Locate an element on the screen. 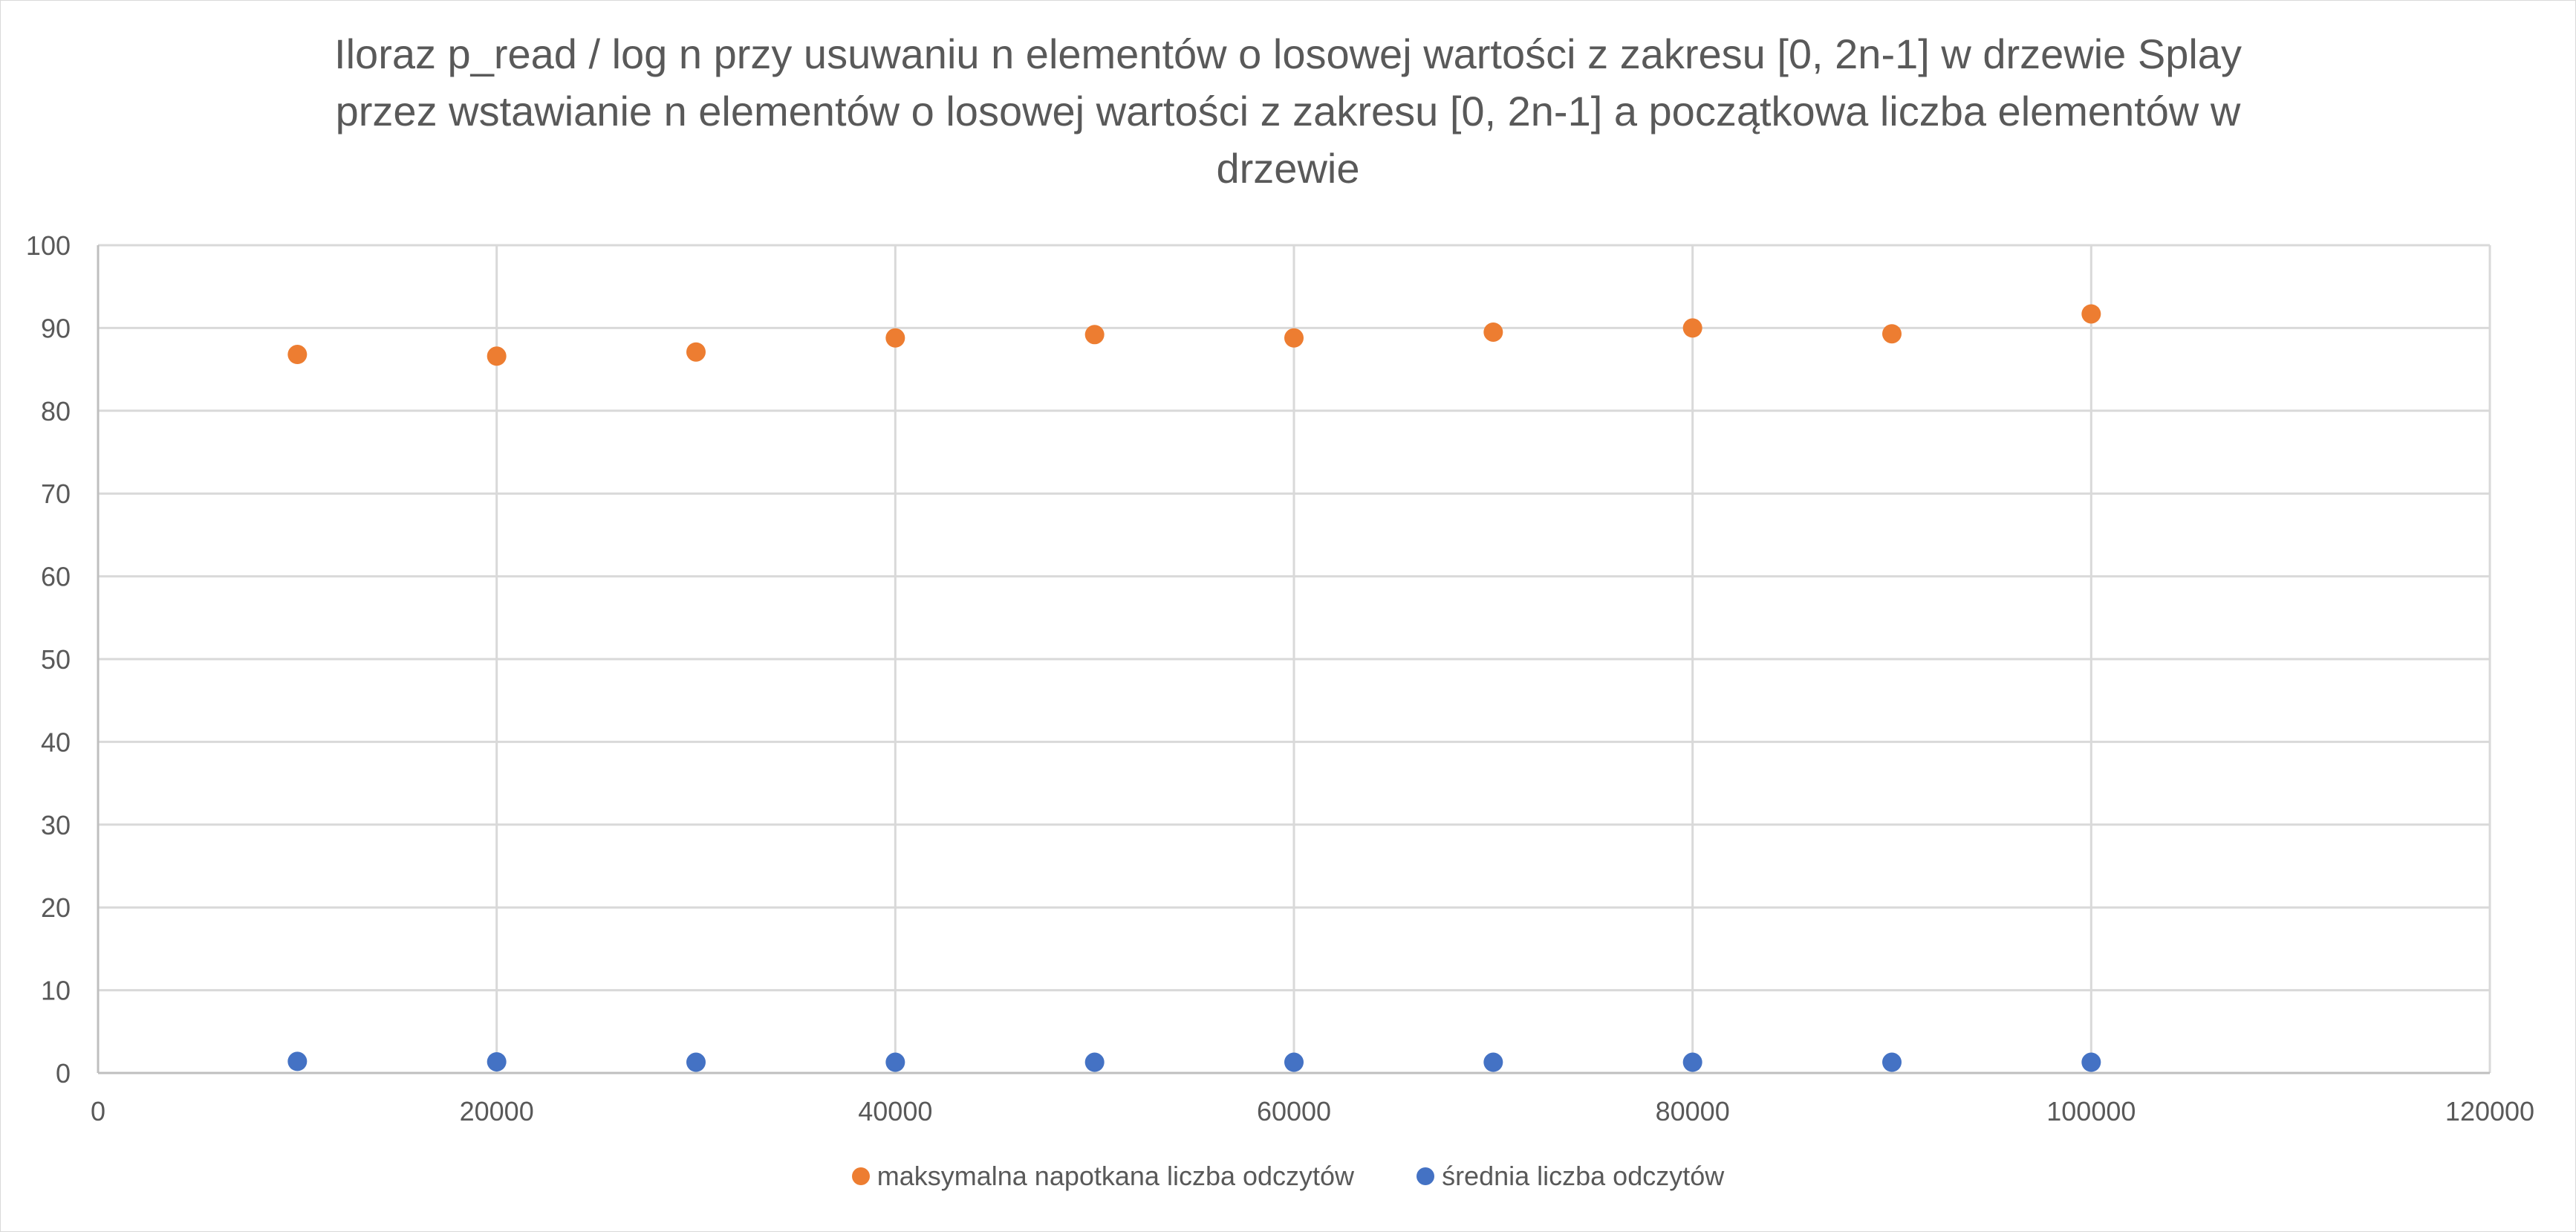  x-tick-label: 120000 is located at coordinates (2489, 1111).